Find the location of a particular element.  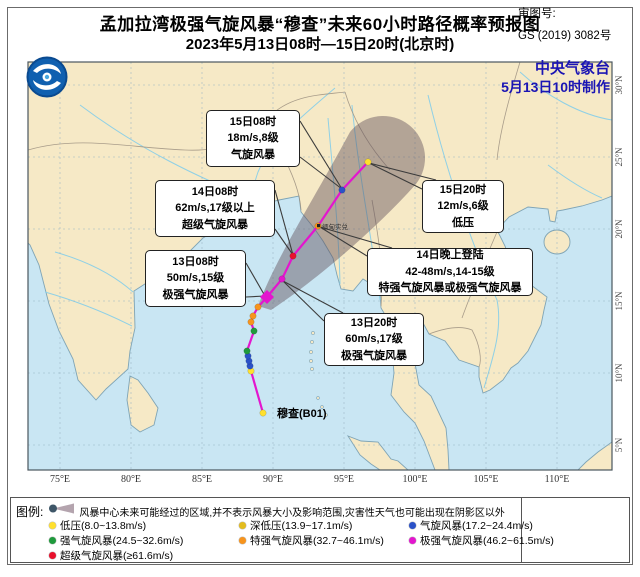

lat-tick: 10°N is located at coordinates (619, 373).